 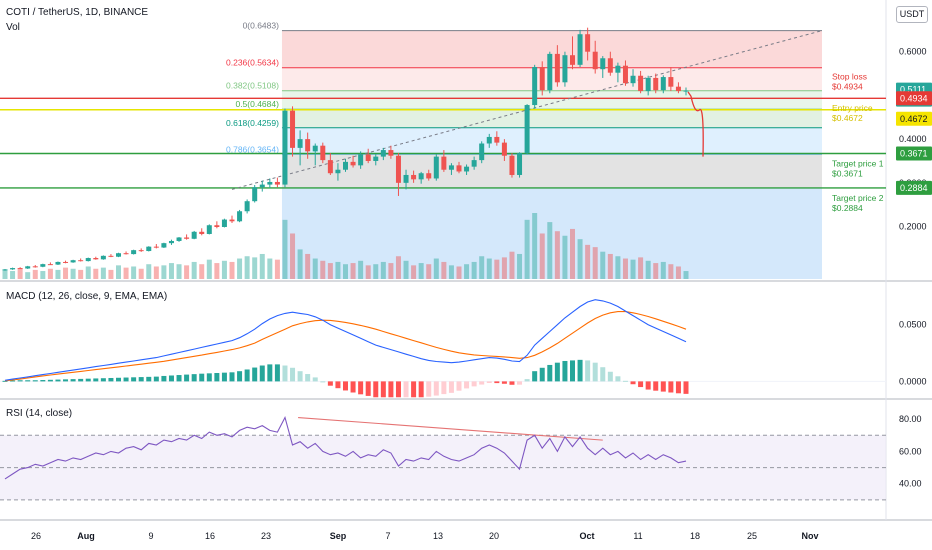 I want to click on symbol-legend: COTI / TetherUS, 1D, BINANCE, so click(x=77, y=12).